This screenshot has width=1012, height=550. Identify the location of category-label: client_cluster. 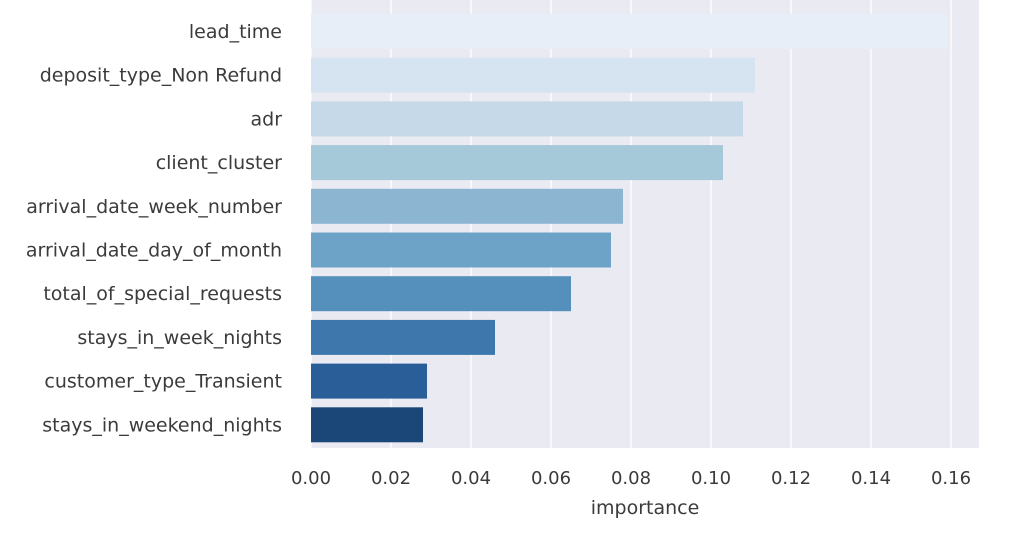
(219, 163).